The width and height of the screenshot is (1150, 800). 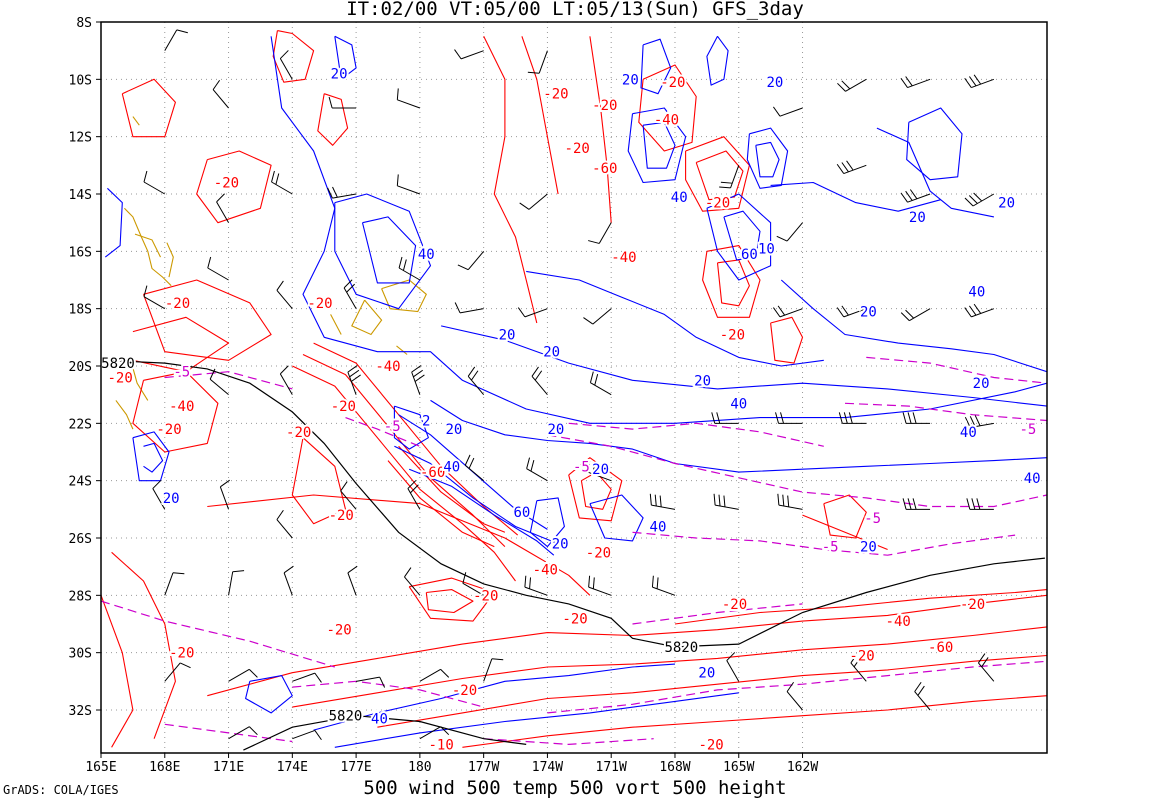 I want to click on x-tick-label: 171E, so click(x=228, y=767).